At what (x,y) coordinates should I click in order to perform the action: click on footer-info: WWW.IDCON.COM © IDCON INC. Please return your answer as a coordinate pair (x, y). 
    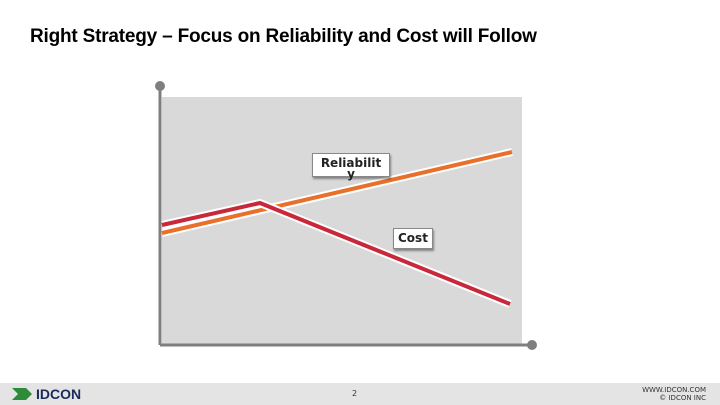
    Looking at the image, I should click on (674, 394).